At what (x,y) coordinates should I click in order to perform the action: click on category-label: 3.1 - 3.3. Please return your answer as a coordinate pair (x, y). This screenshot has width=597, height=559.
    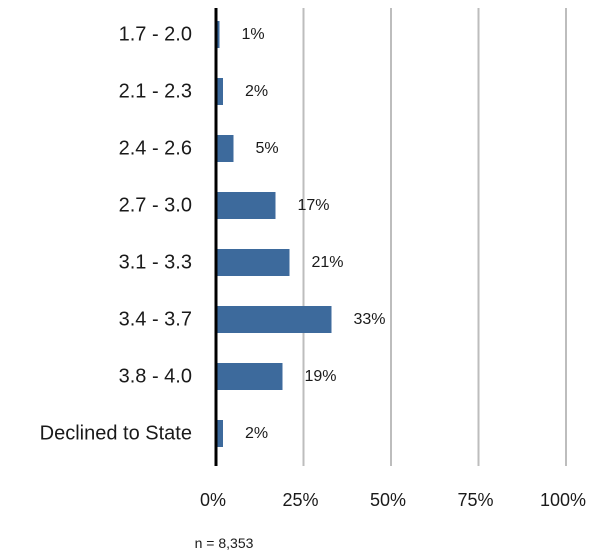
    Looking at the image, I should click on (155, 263).